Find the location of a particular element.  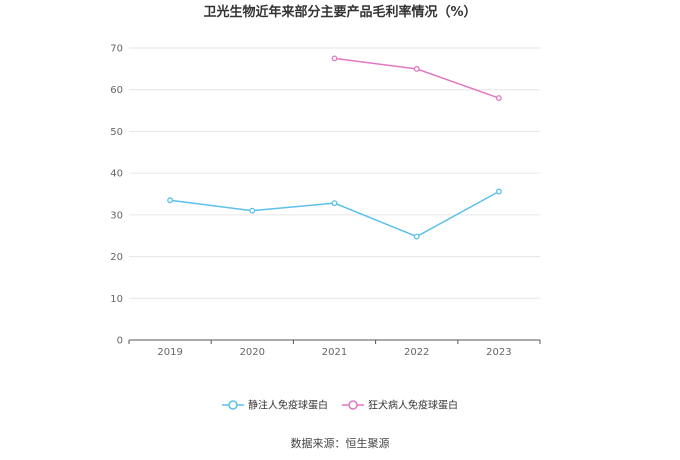

y-tick-label: 30 is located at coordinates (116, 215).